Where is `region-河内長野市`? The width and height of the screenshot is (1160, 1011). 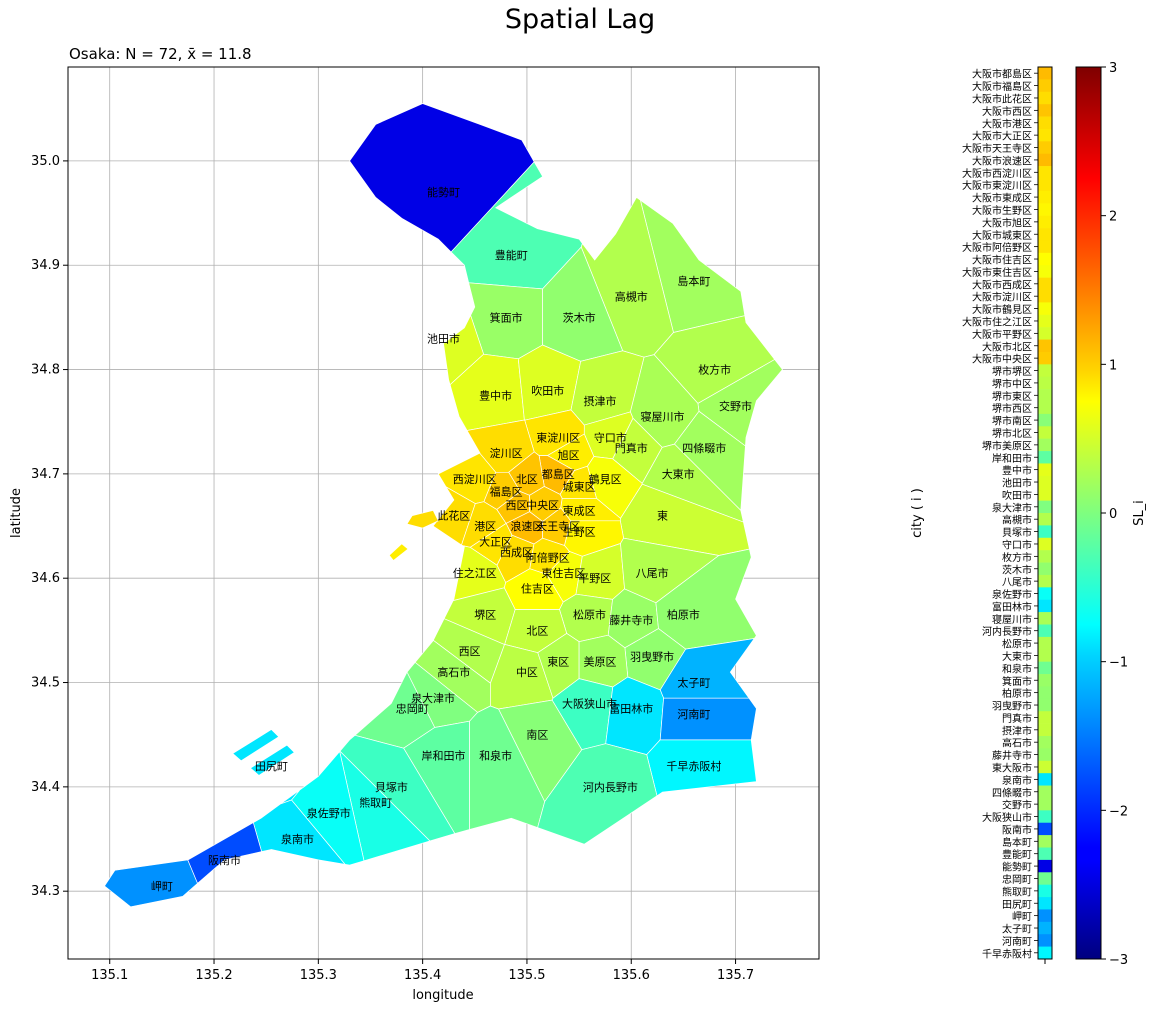
region-河内長野市 is located at coordinates (597, 794).